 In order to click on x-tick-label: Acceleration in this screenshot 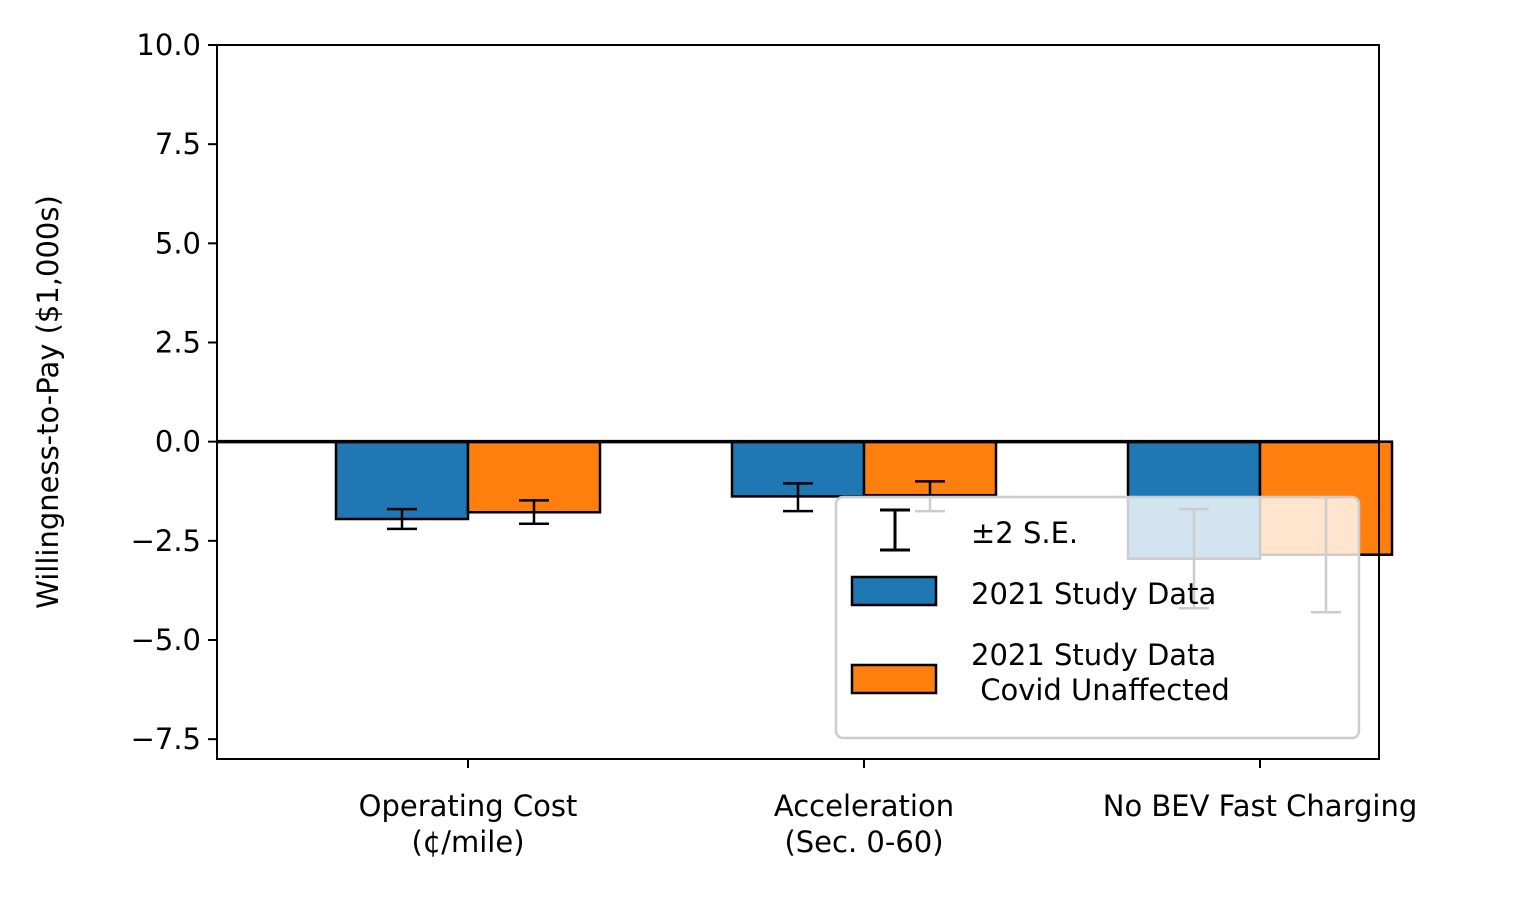, I will do `click(864, 806)`.